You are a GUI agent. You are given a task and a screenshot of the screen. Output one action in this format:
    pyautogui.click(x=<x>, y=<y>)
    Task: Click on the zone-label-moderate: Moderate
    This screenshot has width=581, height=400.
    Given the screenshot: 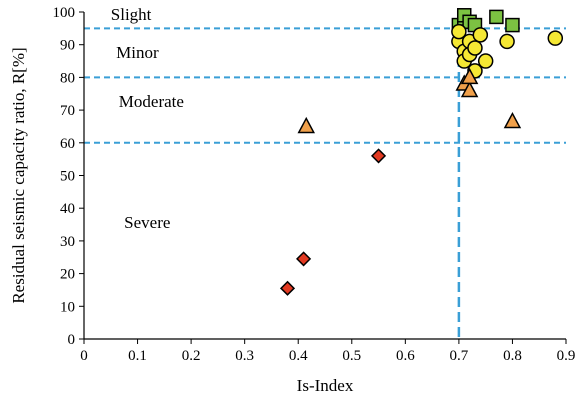 What is the action you would take?
    pyautogui.click(x=151, y=101)
    